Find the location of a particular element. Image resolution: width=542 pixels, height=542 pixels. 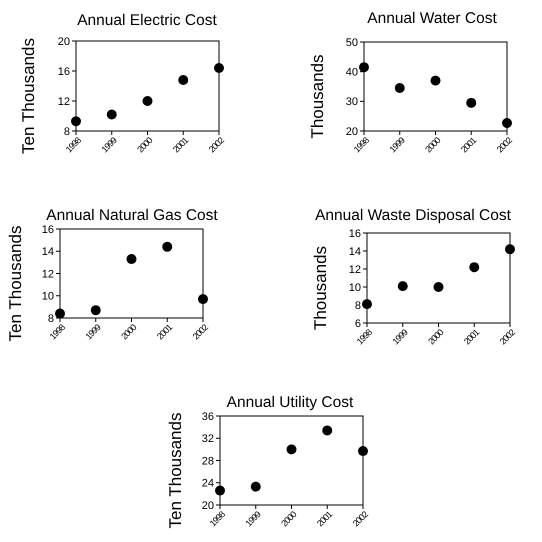

y-tick-label: 36 is located at coordinates (208, 416).